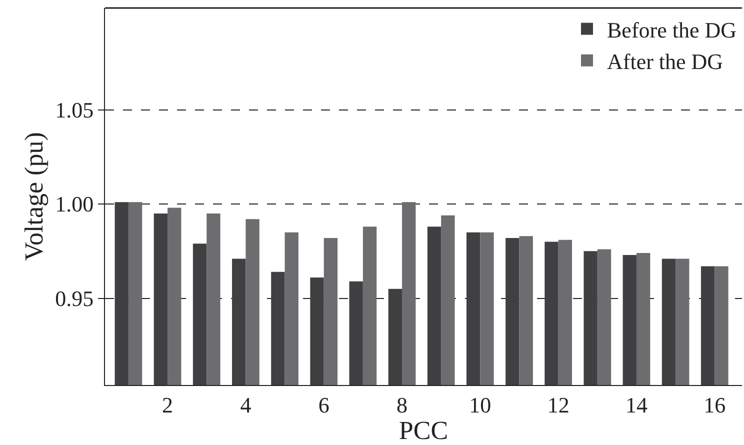 The width and height of the screenshot is (744, 445). Describe the element at coordinates (558, 405) in the screenshot. I see `x-tick-label: 12` at that location.